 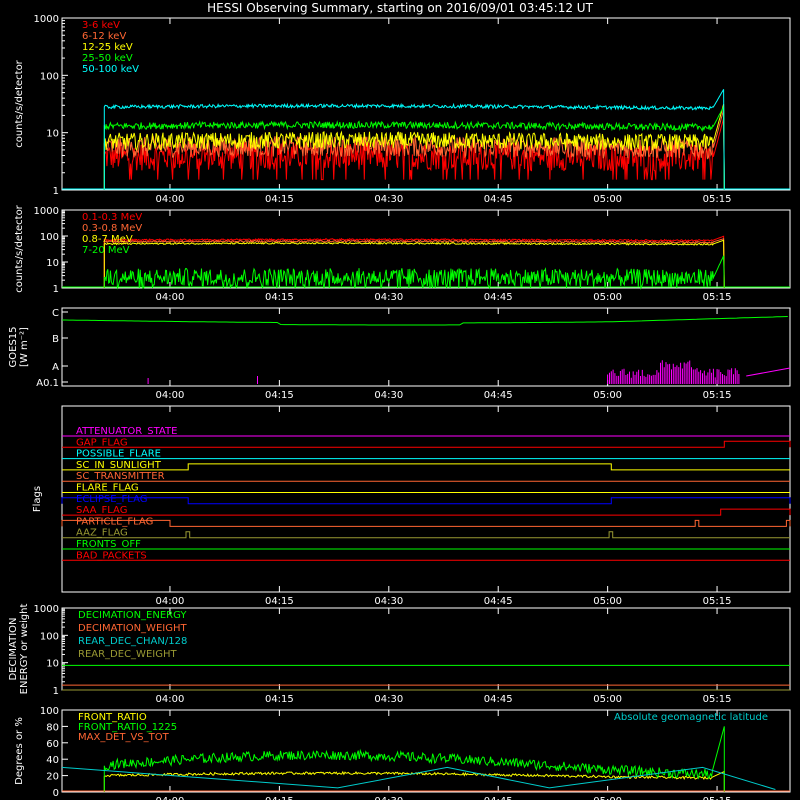 I want to click on ratio-frame, so click(x=426, y=751).